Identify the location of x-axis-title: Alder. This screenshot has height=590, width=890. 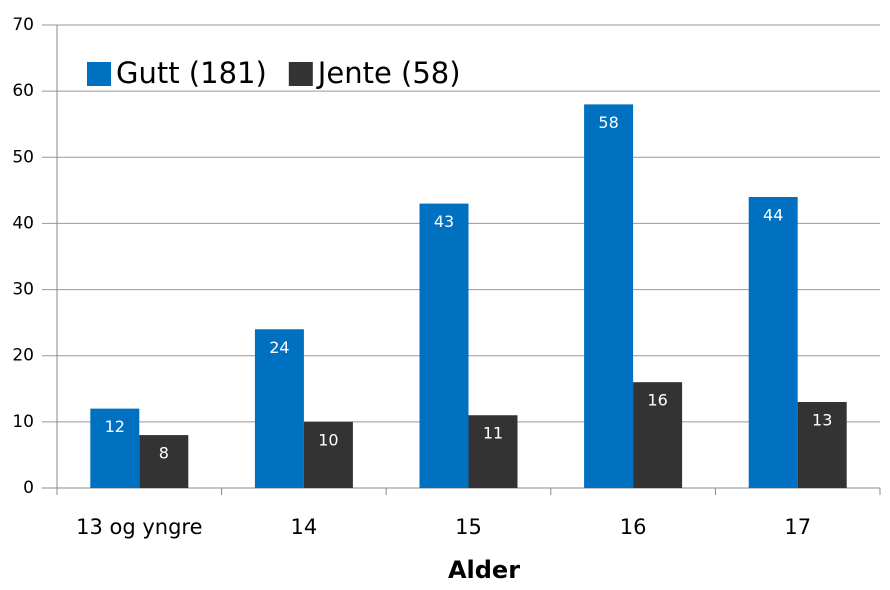
(484, 570).